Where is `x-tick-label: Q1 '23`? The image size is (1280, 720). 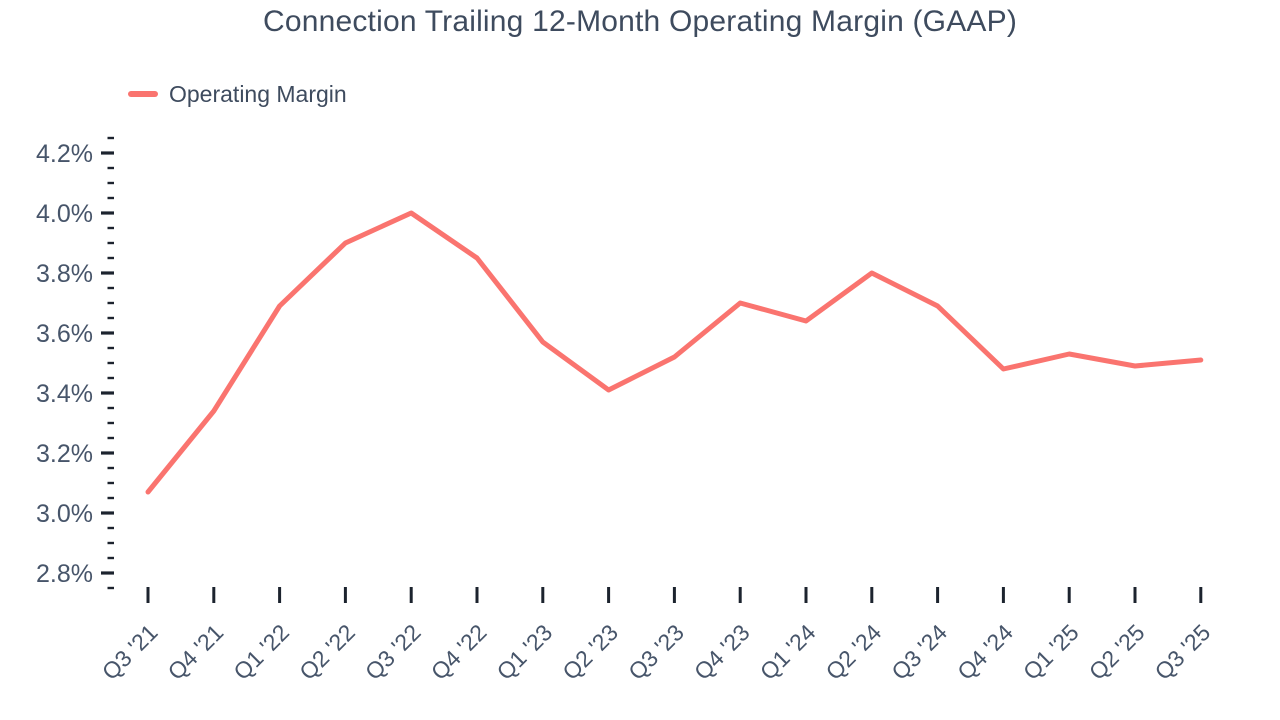
x-tick-label: Q1 '23 is located at coordinates (525, 652).